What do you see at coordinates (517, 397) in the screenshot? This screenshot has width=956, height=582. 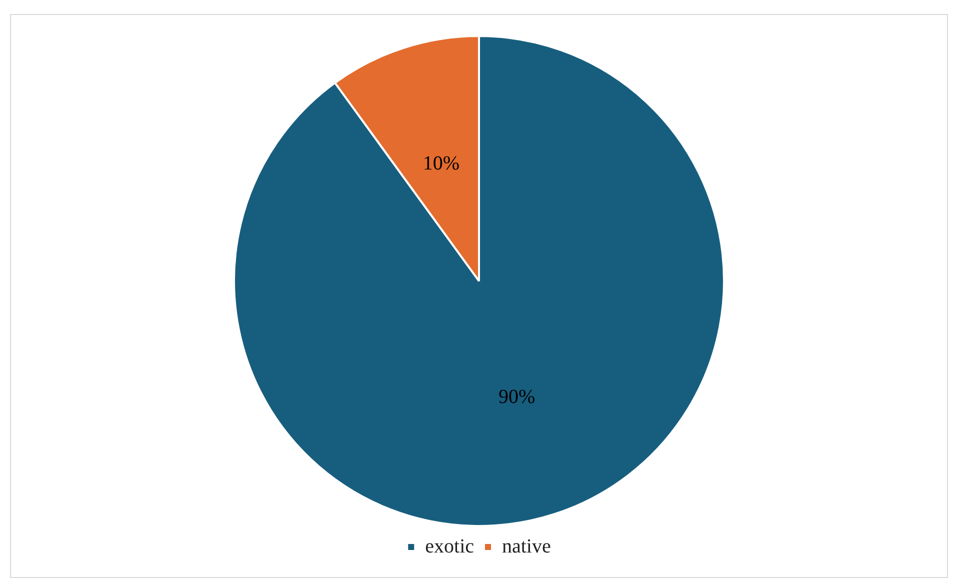 I see `data-label: 90%` at bounding box center [517, 397].